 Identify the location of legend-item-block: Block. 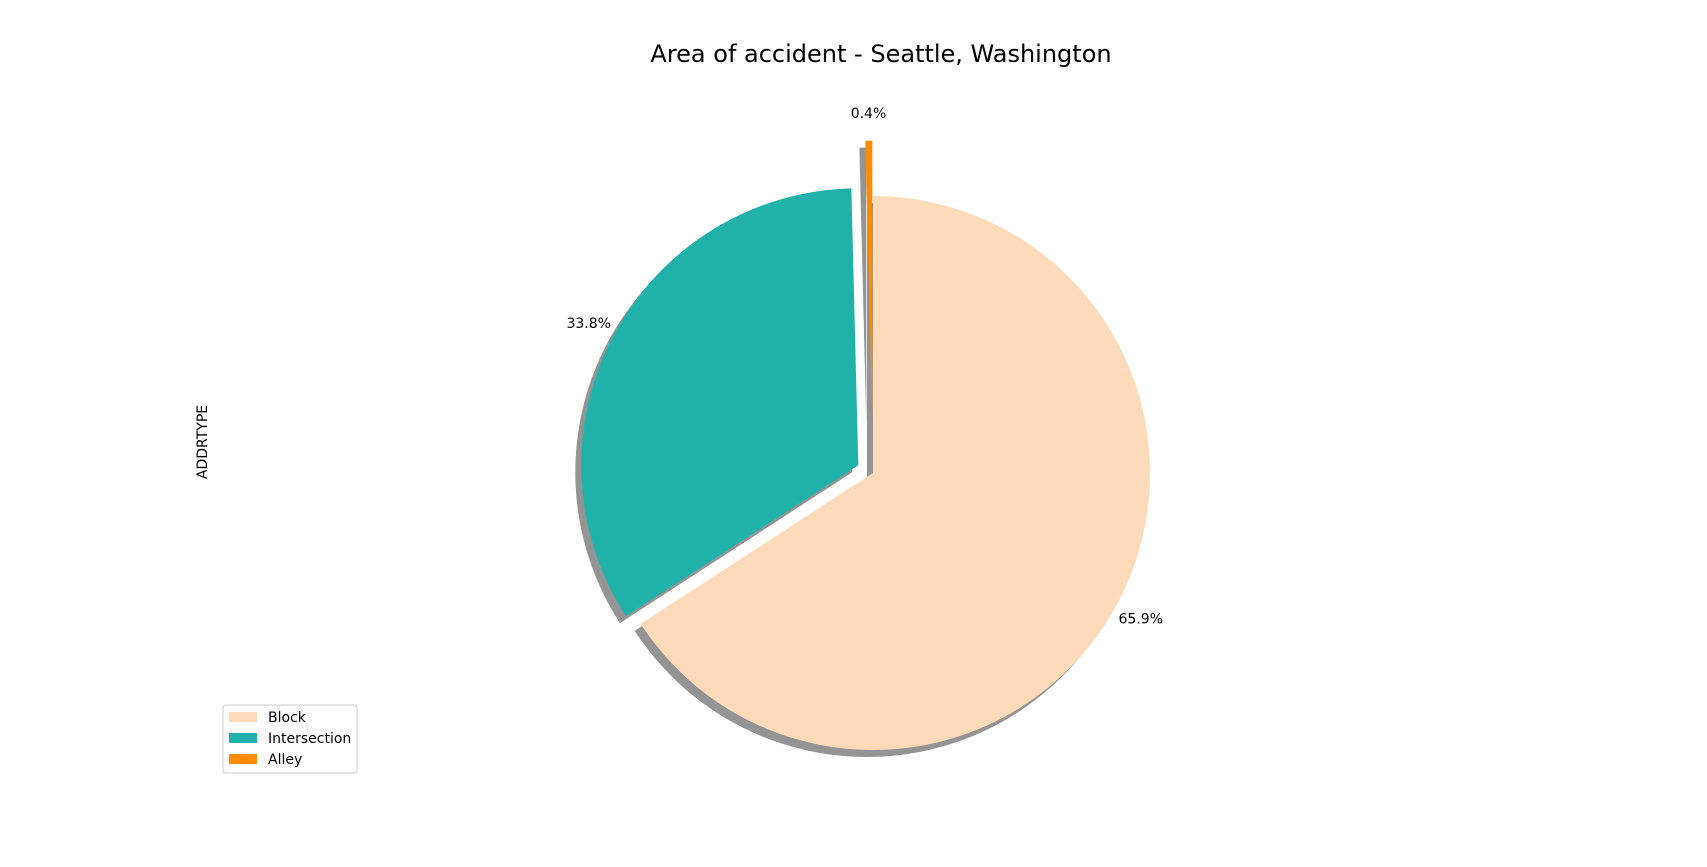
(268, 718).